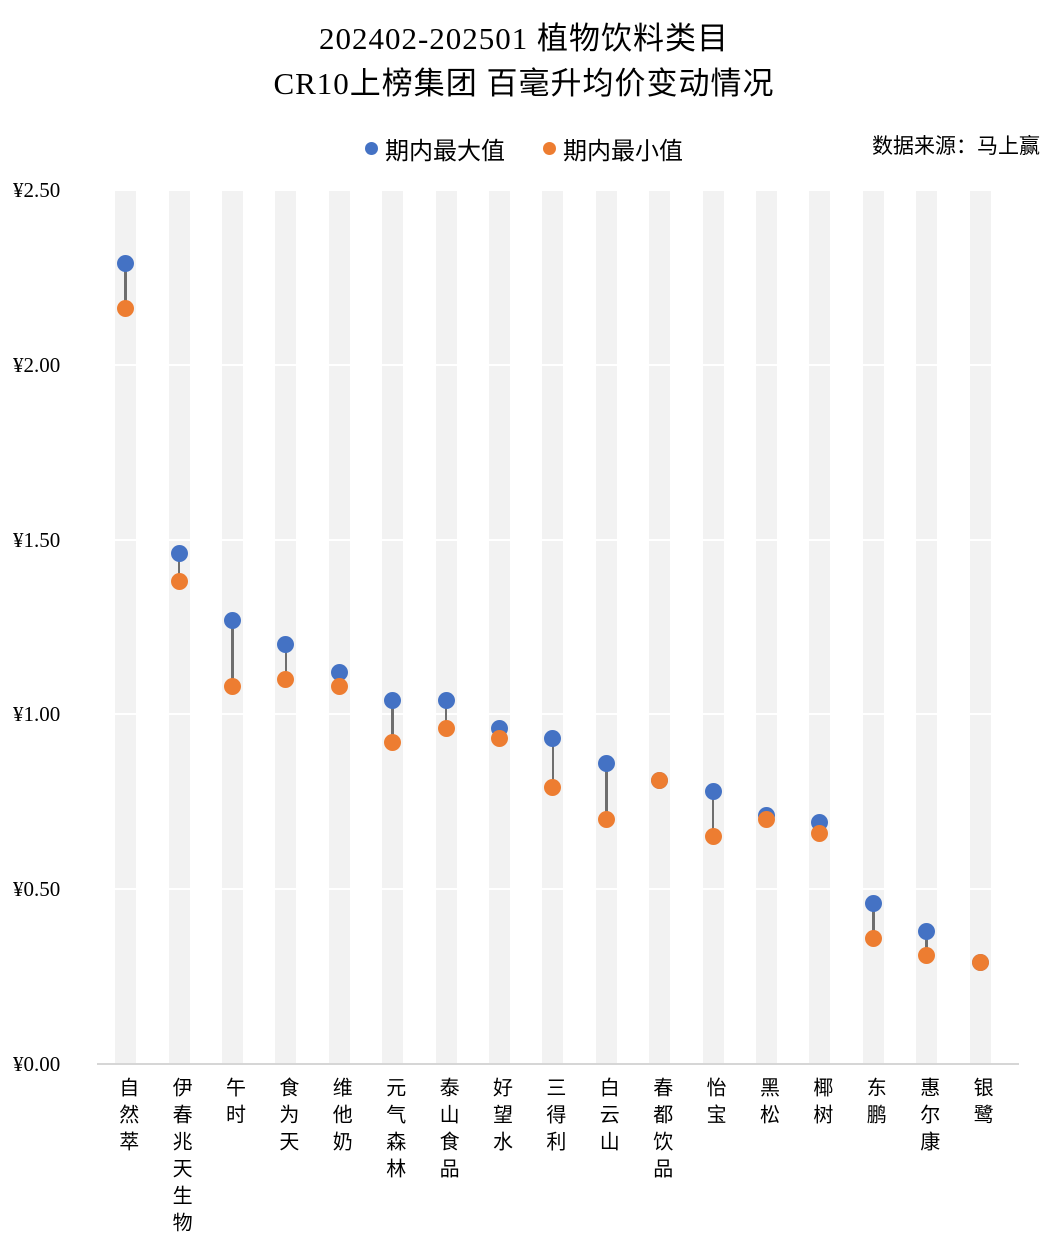 Image resolution: width=1048 pixels, height=1243 pixels. What do you see at coordinates (340, 1117) in the screenshot?
I see `x-axis-label: 维他奶` at bounding box center [340, 1117].